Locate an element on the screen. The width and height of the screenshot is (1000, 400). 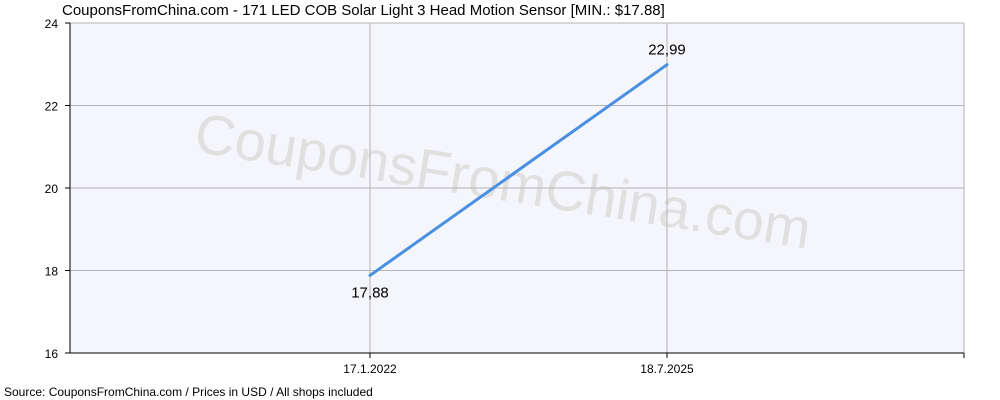
y-tick-label: 18 is located at coordinates (52, 272).